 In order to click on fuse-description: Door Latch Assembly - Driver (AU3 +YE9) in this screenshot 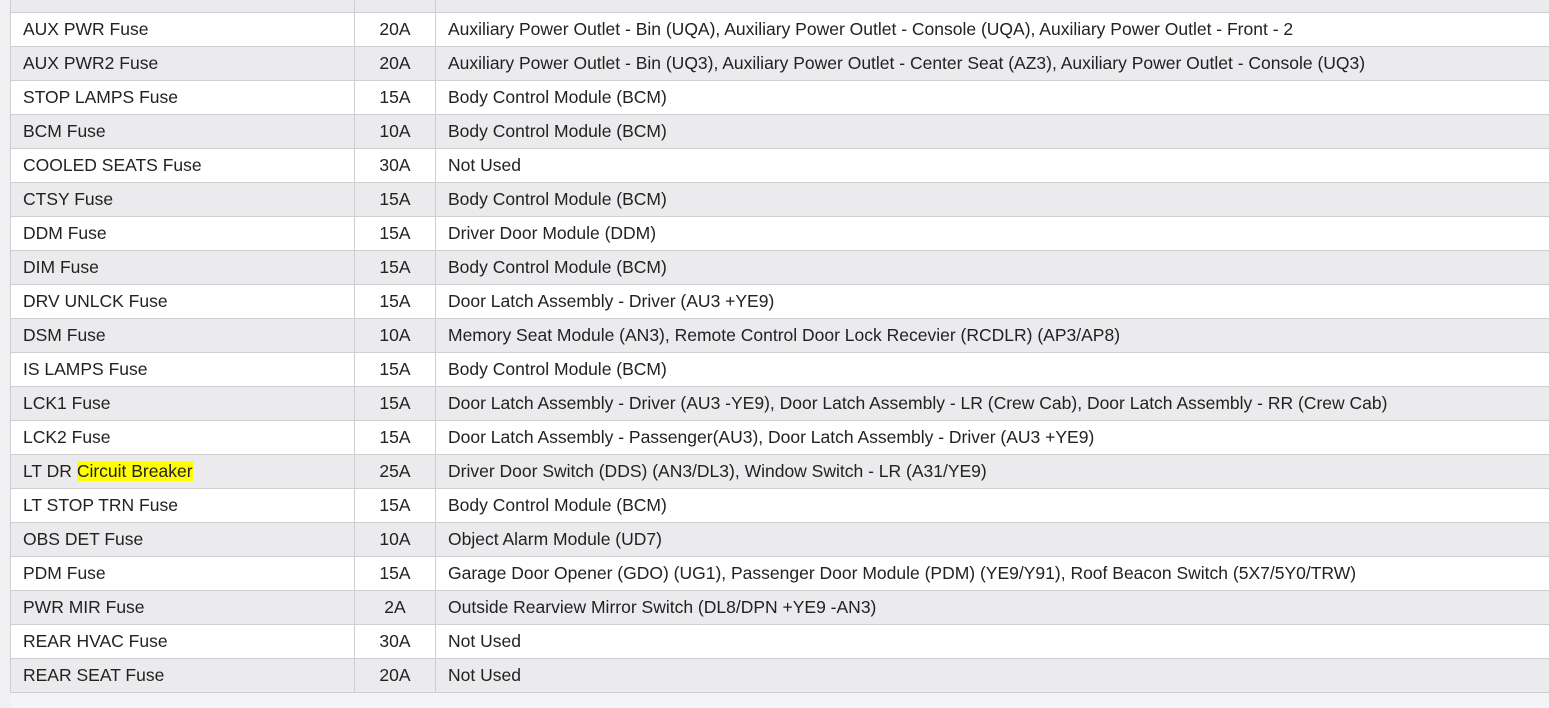, I will do `click(992, 301)`.